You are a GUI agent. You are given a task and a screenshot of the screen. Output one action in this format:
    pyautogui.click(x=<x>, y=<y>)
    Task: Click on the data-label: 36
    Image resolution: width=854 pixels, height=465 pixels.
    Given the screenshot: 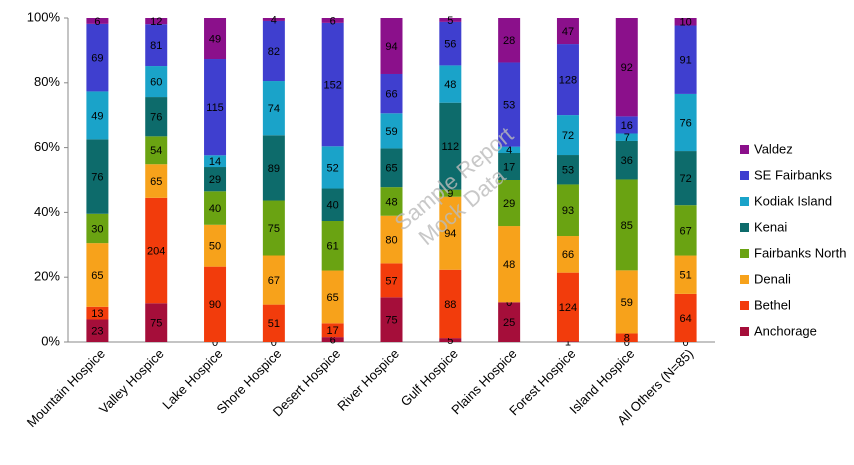 What is the action you would take?
    pyautogui.click(x=627, y=161)
    